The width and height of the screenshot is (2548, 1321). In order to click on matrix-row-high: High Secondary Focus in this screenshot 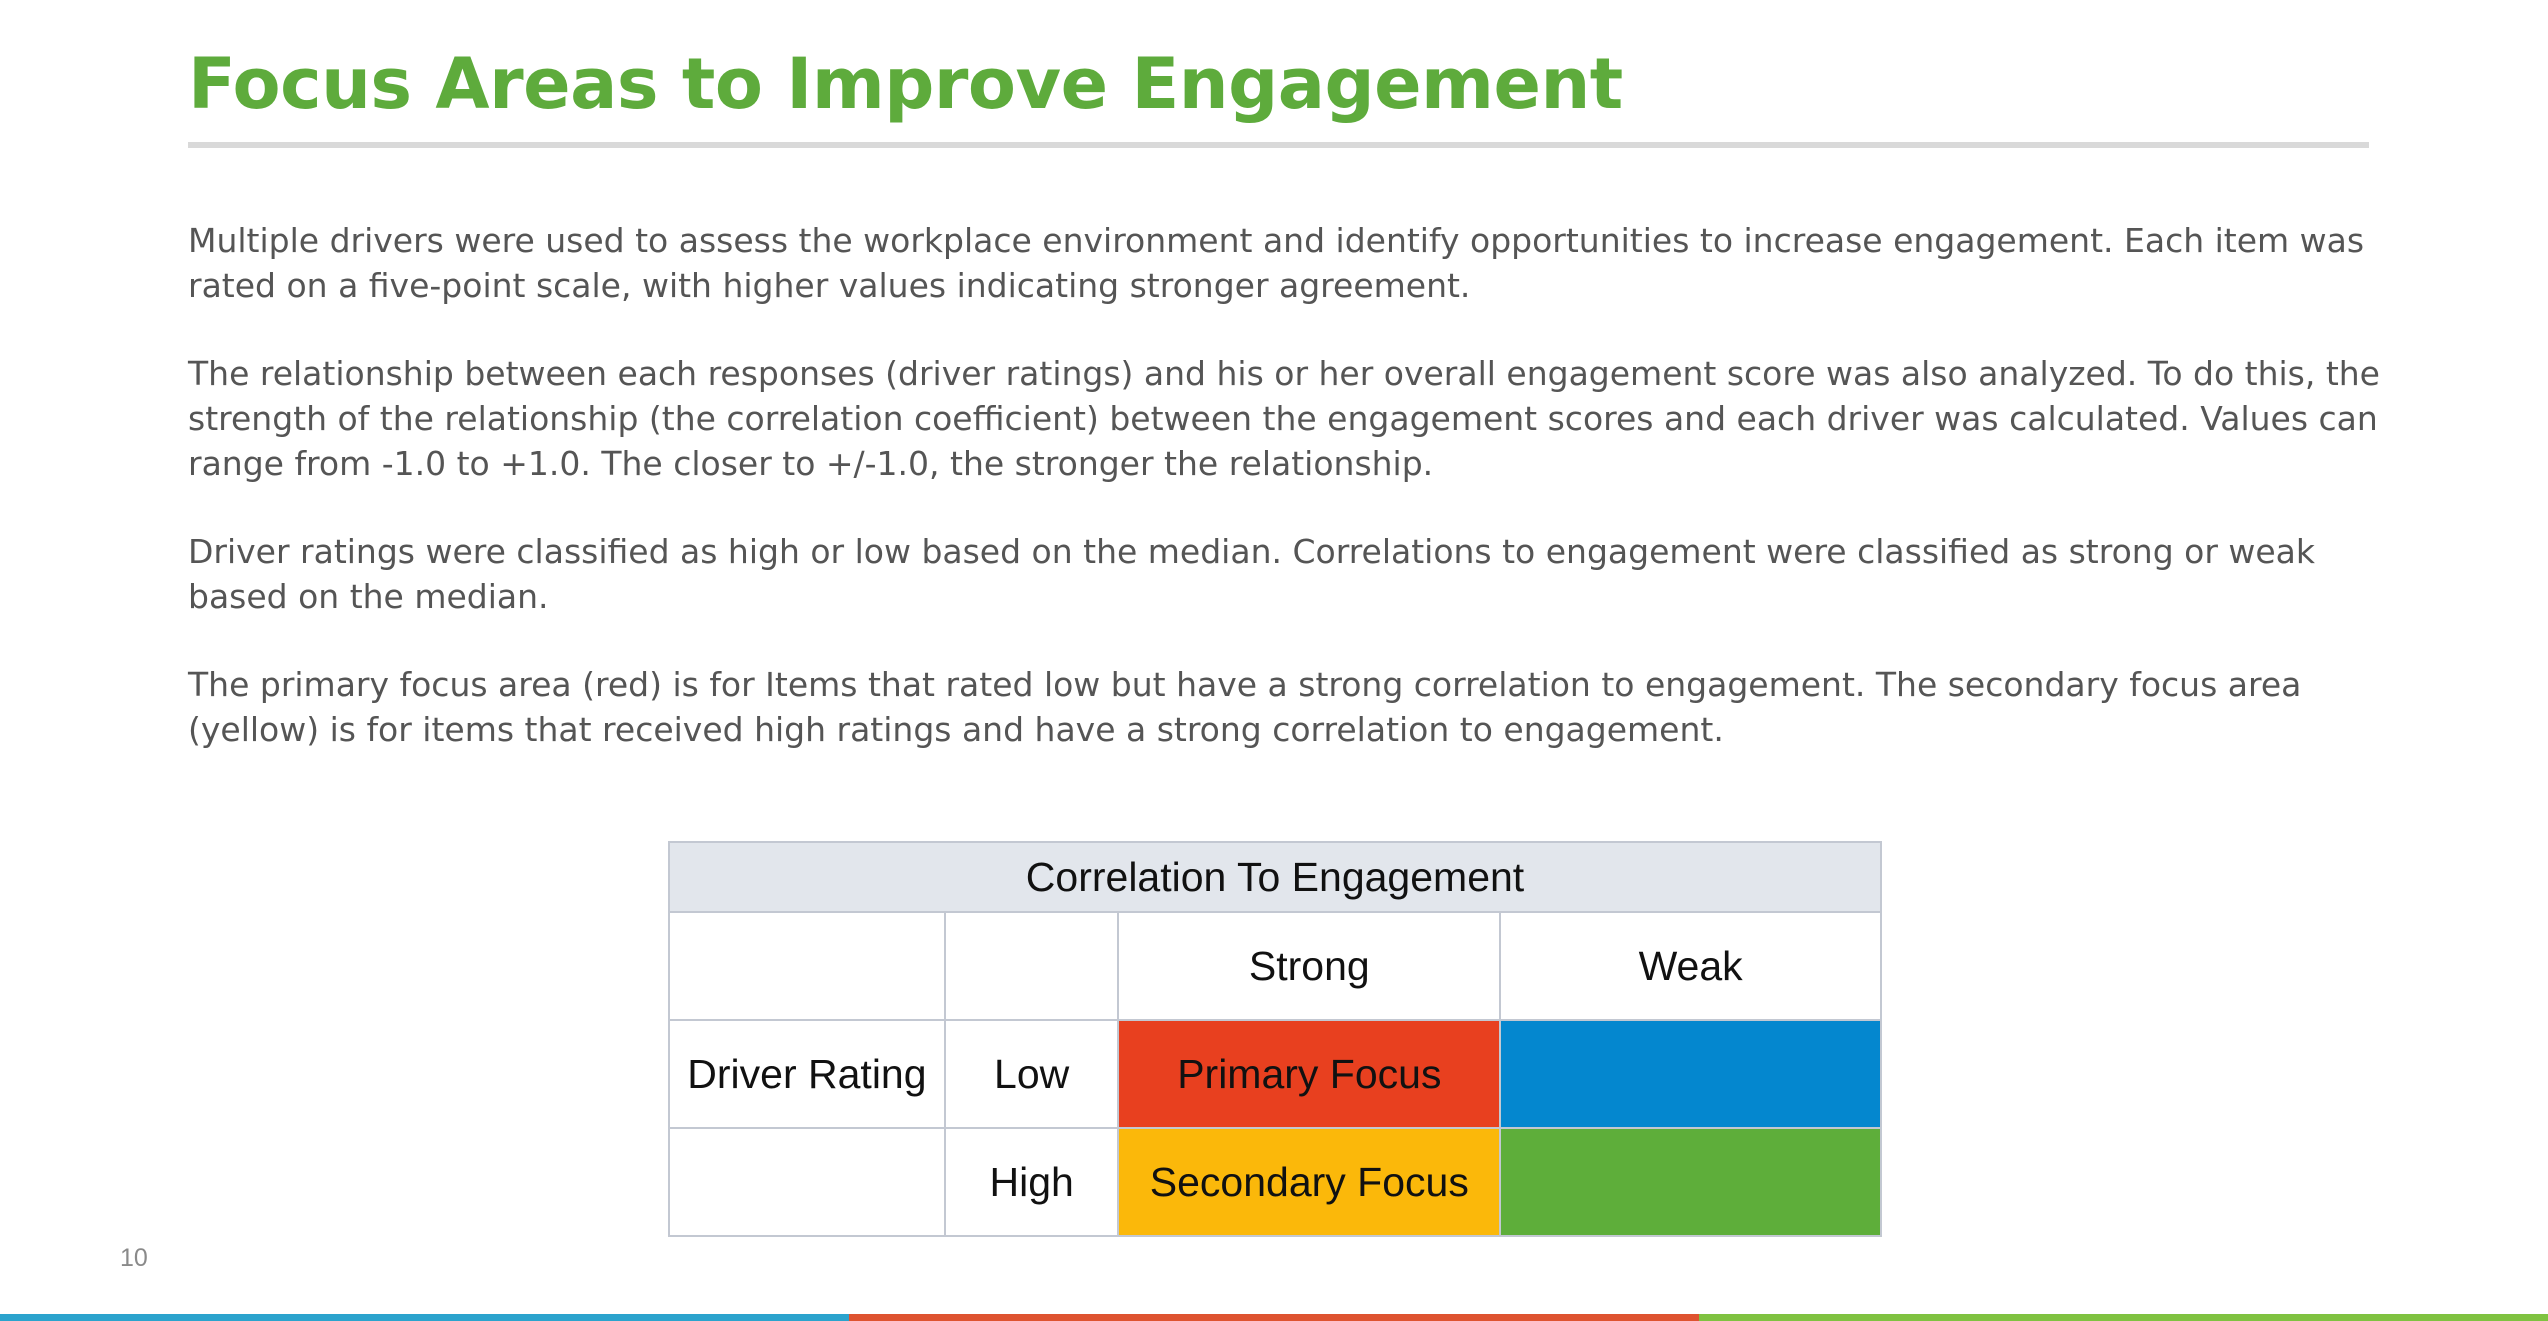, I will do `click(1275, 1182)`.